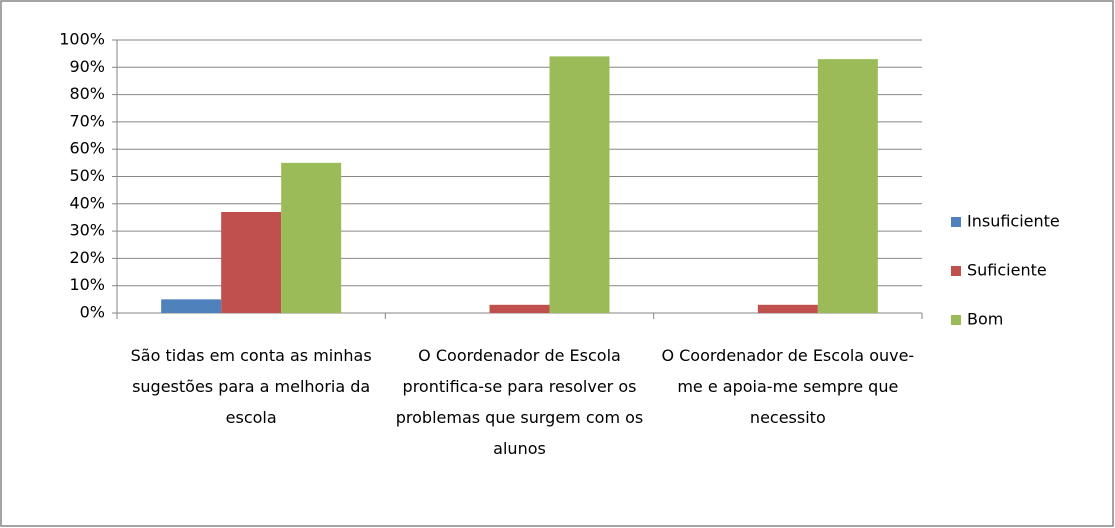 Image resolution: width=1115 pixels, height=528 pixels. What do you see at coordinates (87, 230) in the screenshot?
I see `y-tick-label: 30%` at bounding box center [87, 230].